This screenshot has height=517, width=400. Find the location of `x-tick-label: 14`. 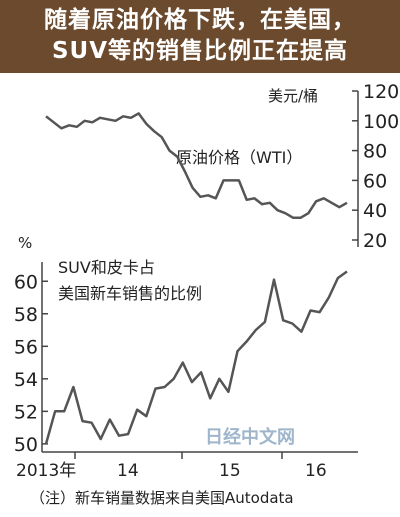

x-tick-label: 14 is located at coordinates (128, 471).